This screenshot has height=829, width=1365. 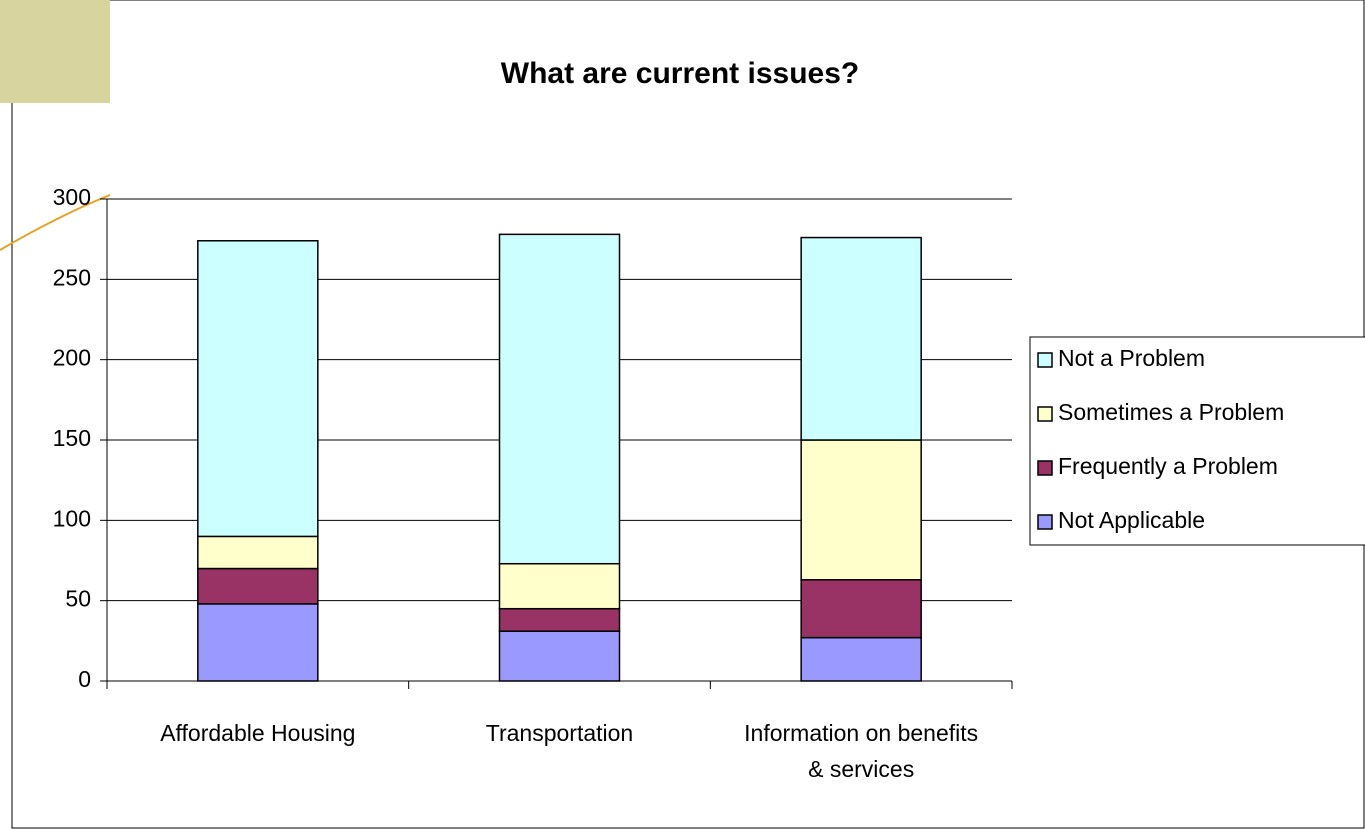 I want to click on y-tick-label: 250, so click(x=72, y=277).